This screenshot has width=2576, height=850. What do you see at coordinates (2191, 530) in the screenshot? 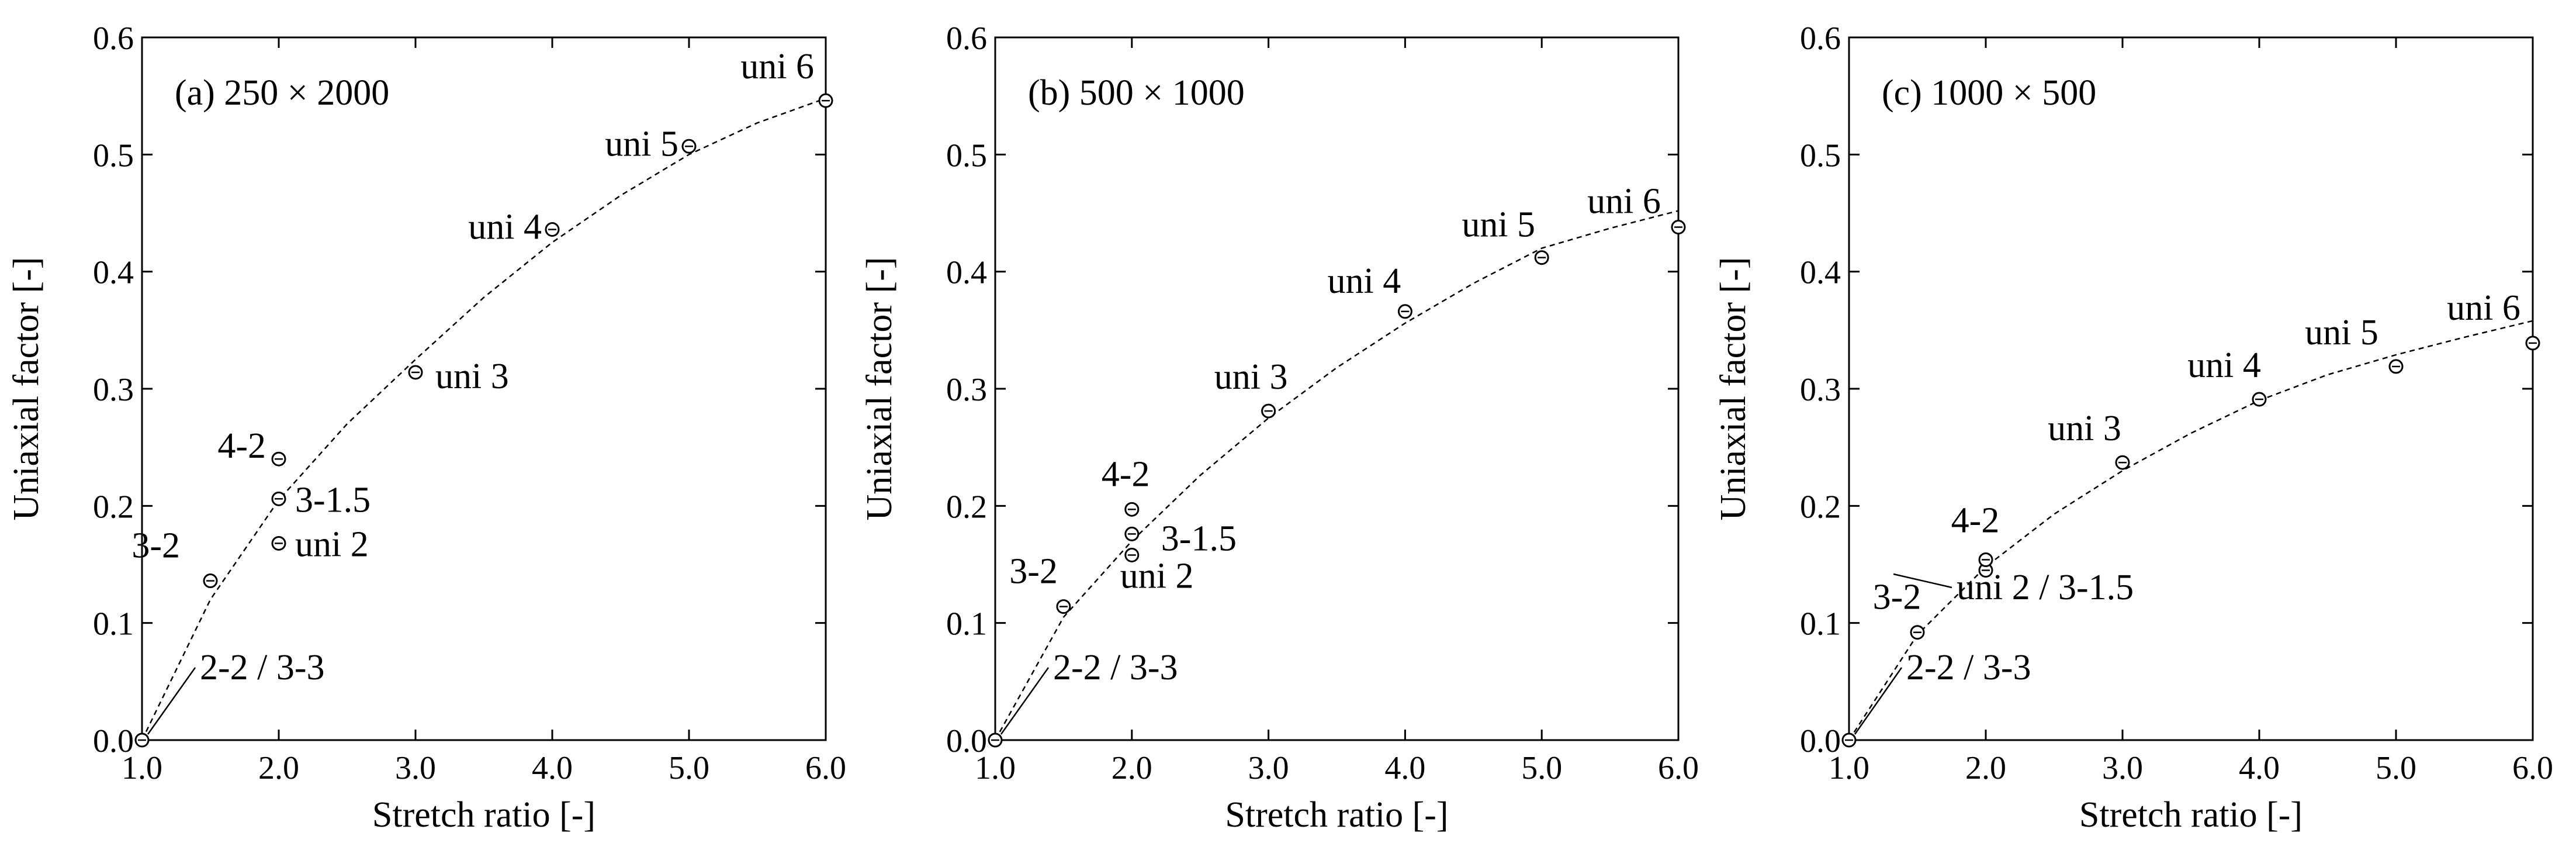
I see `fit-curve` at bounding box center [2191, 530].